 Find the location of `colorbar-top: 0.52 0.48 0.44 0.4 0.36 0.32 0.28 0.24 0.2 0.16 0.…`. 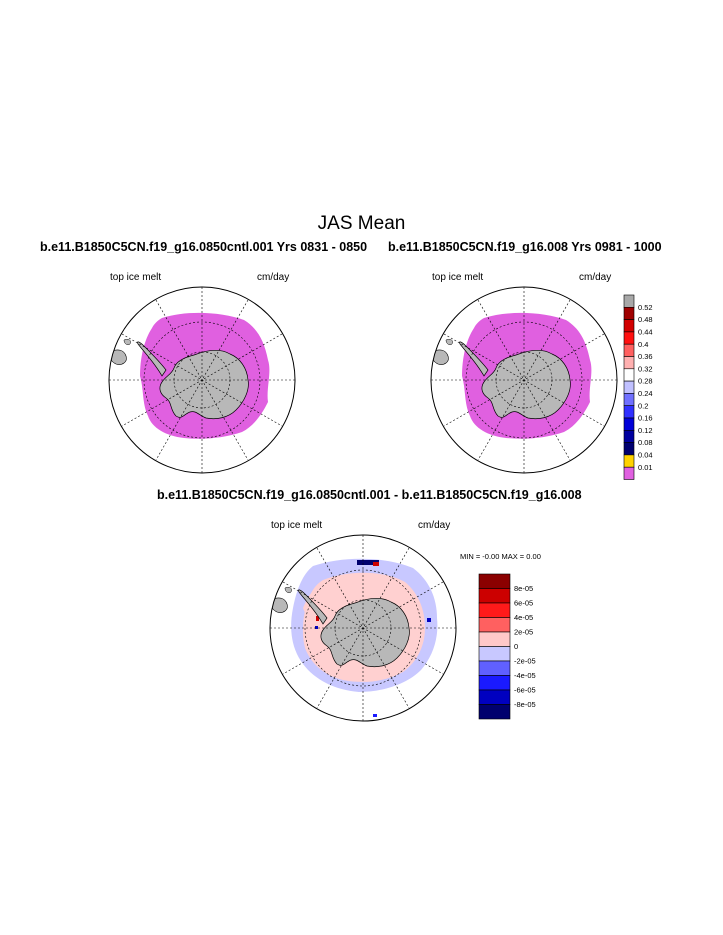

colorbar-top: 0.52 0.48 0.44 0.4 0.36 0.32 0.28 0.24 0.2 0.16 0.… is located at coordinates (638, 387).